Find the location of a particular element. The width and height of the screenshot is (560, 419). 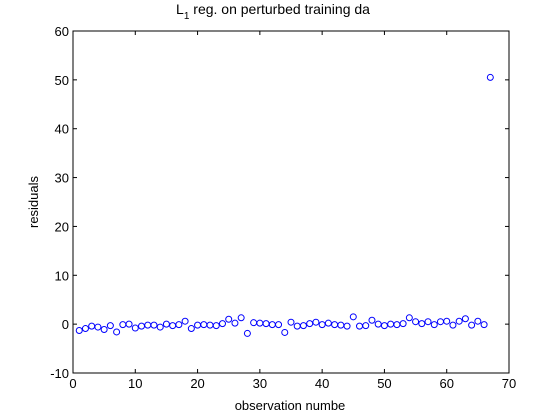

x-tick-label: 40 is located at coordinates (322, 383).